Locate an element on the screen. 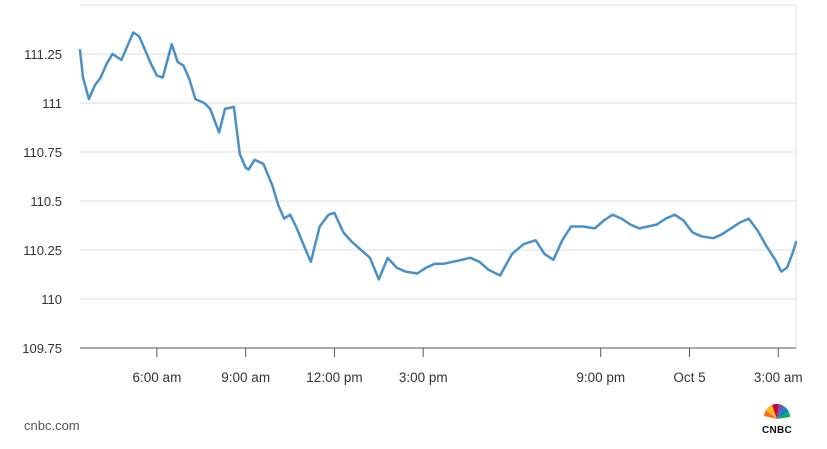  x-tick-label: 9:00 am is located at coordinates (245, 377).